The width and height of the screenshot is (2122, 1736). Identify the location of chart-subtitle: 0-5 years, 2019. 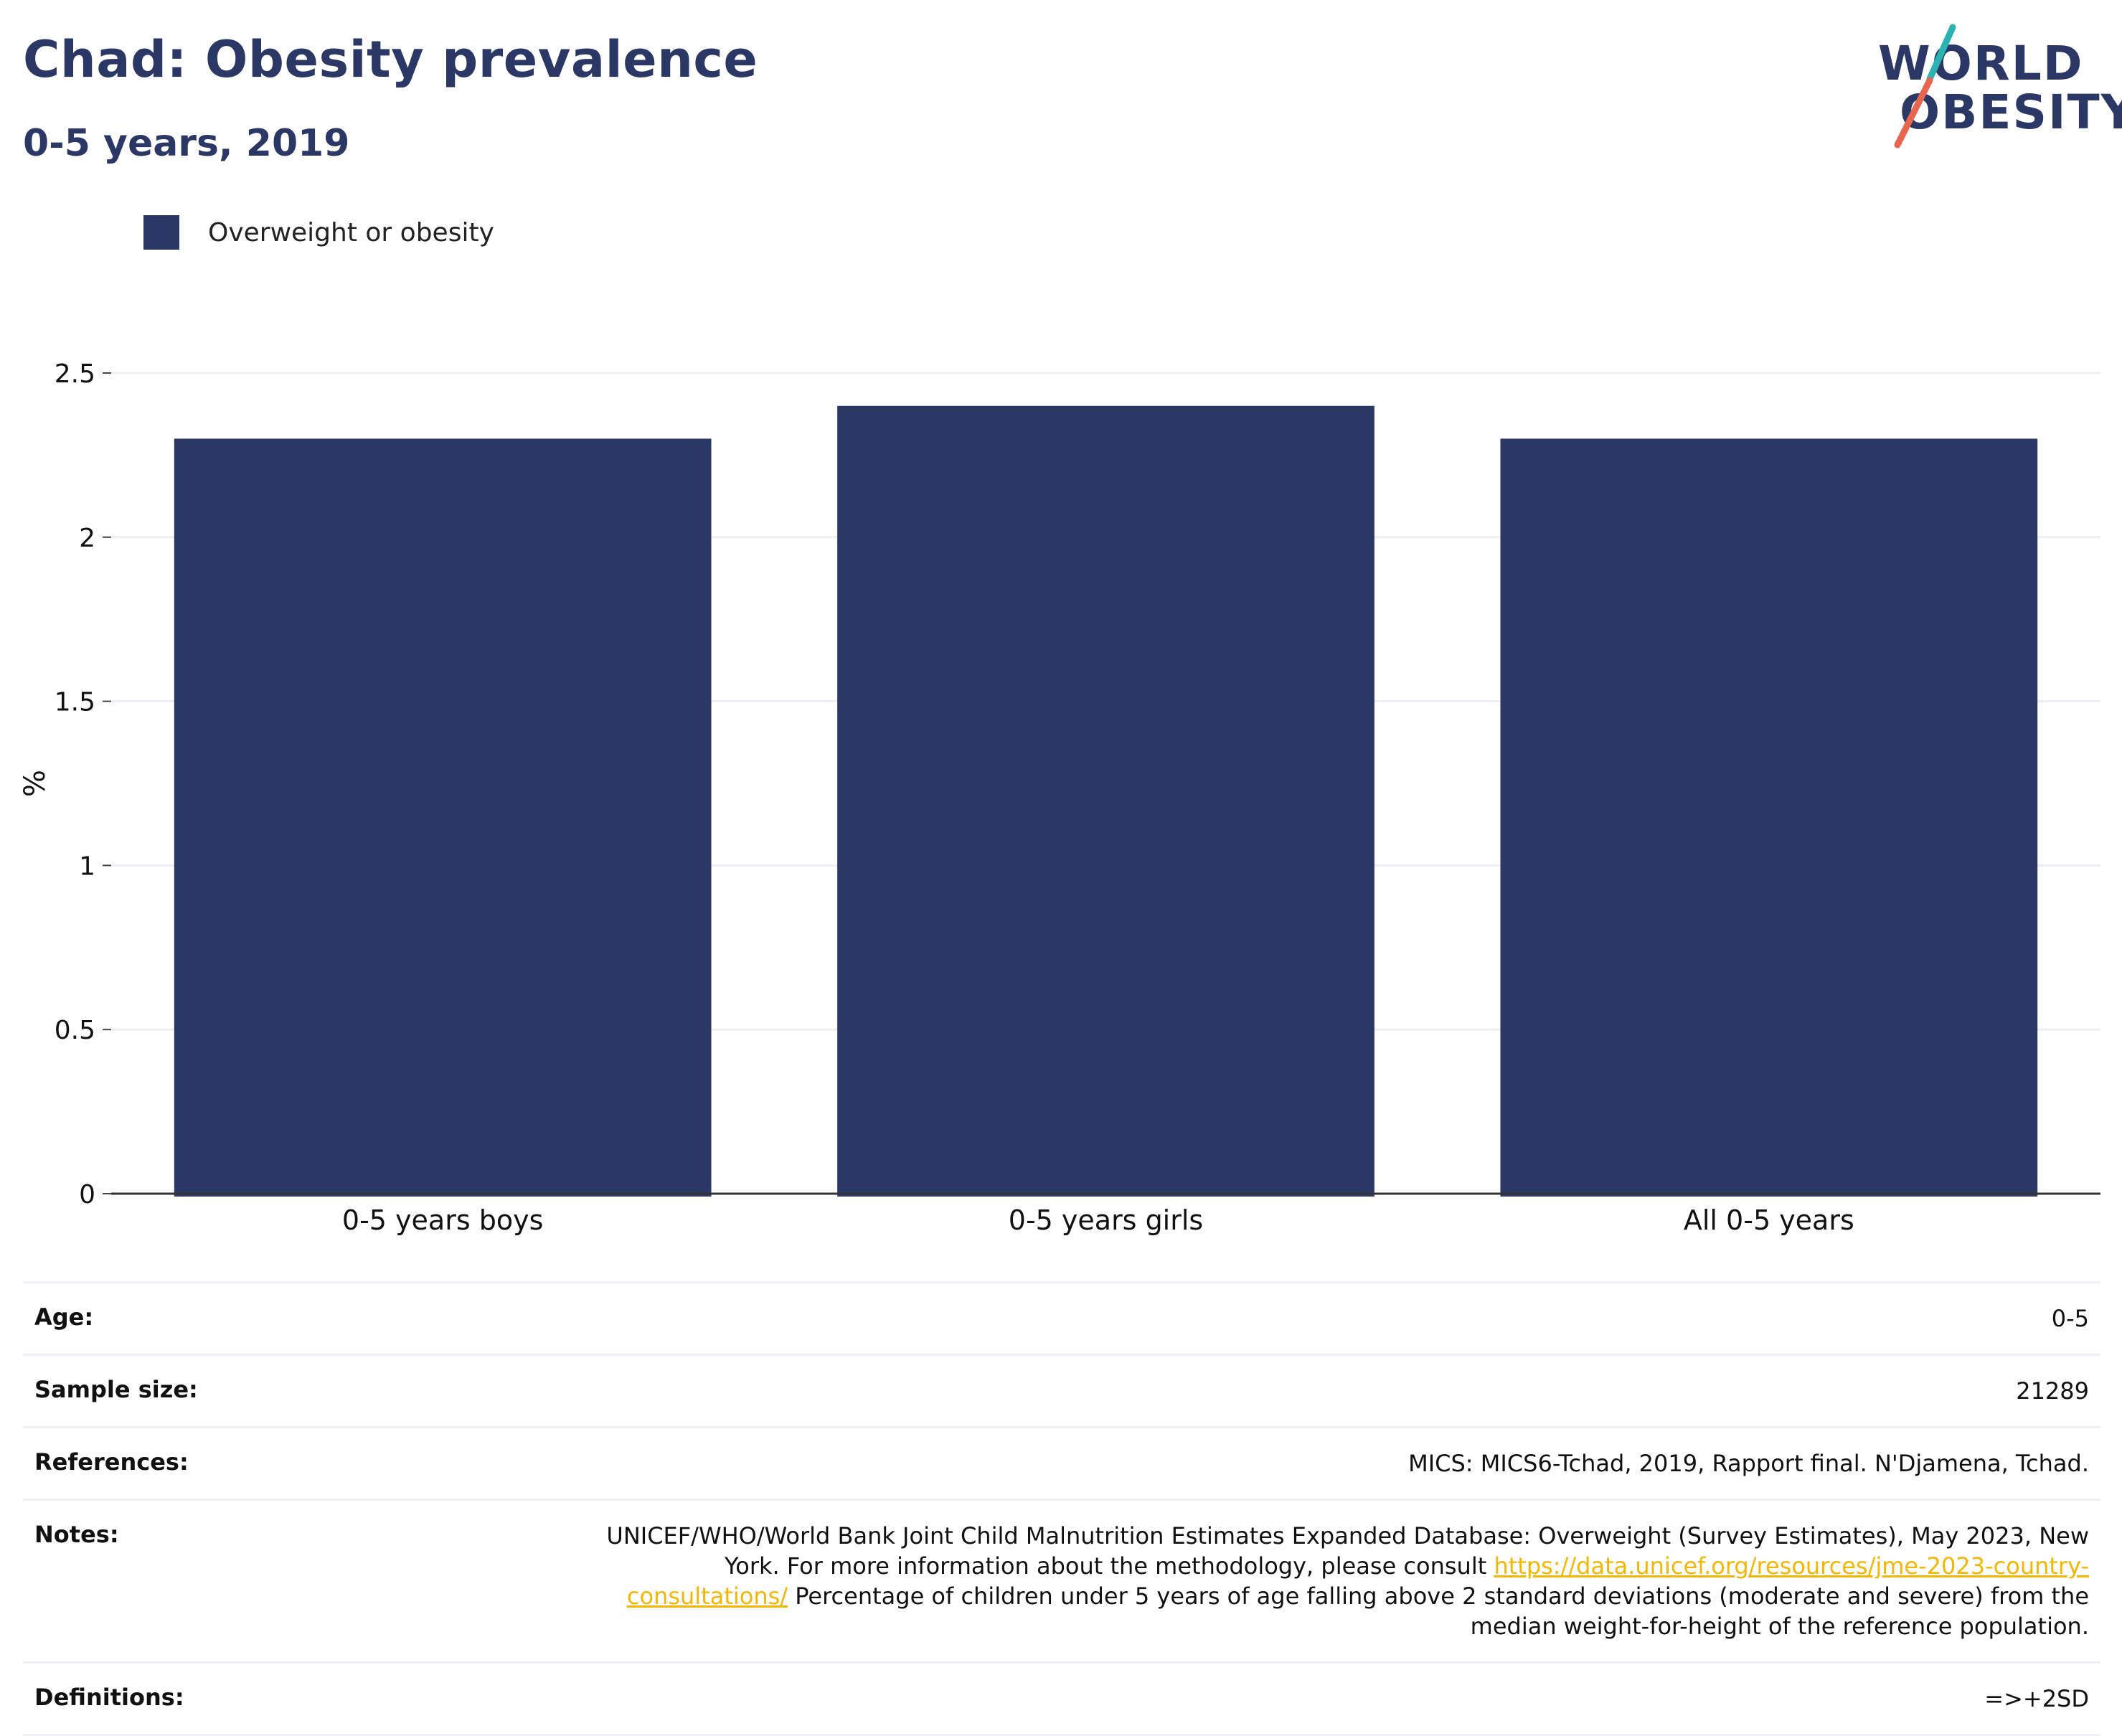
(186, 143).